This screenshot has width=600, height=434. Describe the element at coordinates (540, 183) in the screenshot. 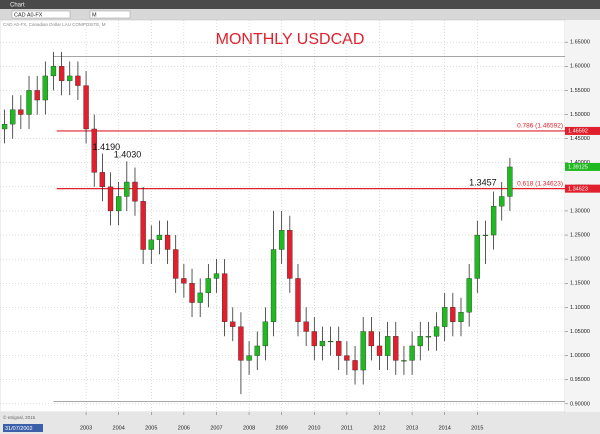

I see `level-label: 0.618 (1.34623)` at that location.